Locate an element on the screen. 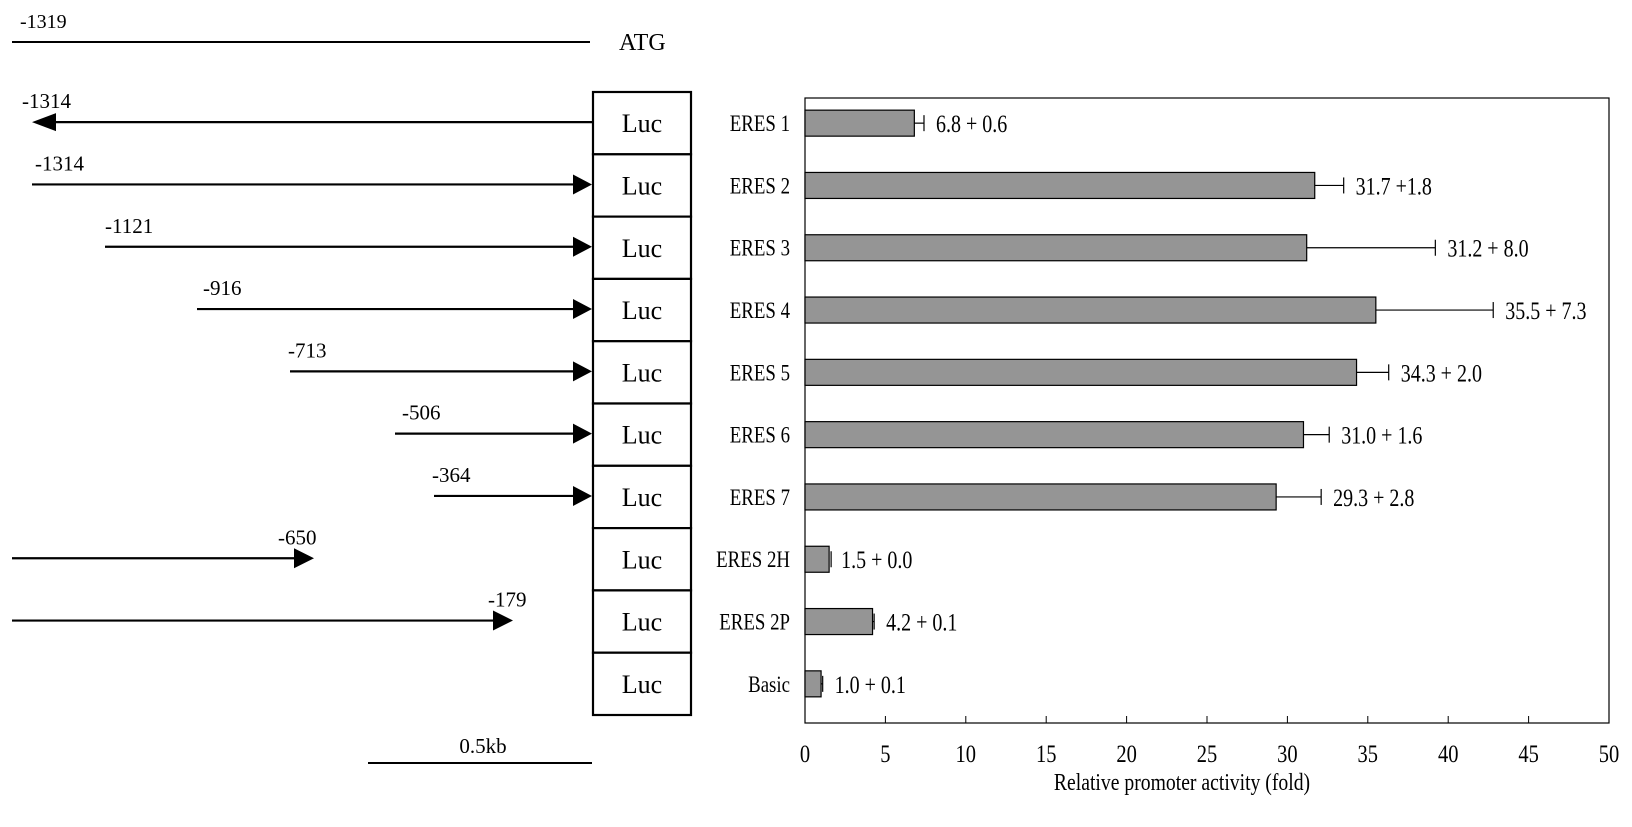  data-label: 31.0 + 1.6 is located at coordinates (1381, 436).